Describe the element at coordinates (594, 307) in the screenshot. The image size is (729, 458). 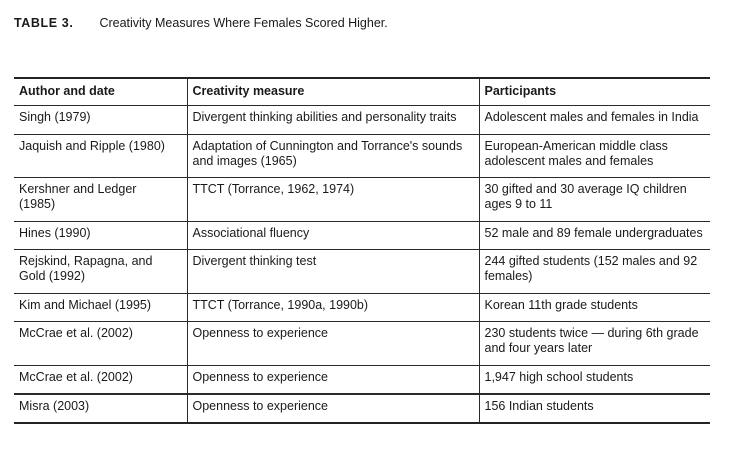
I see `participants-cell: Korean 11th grade students` at that location.